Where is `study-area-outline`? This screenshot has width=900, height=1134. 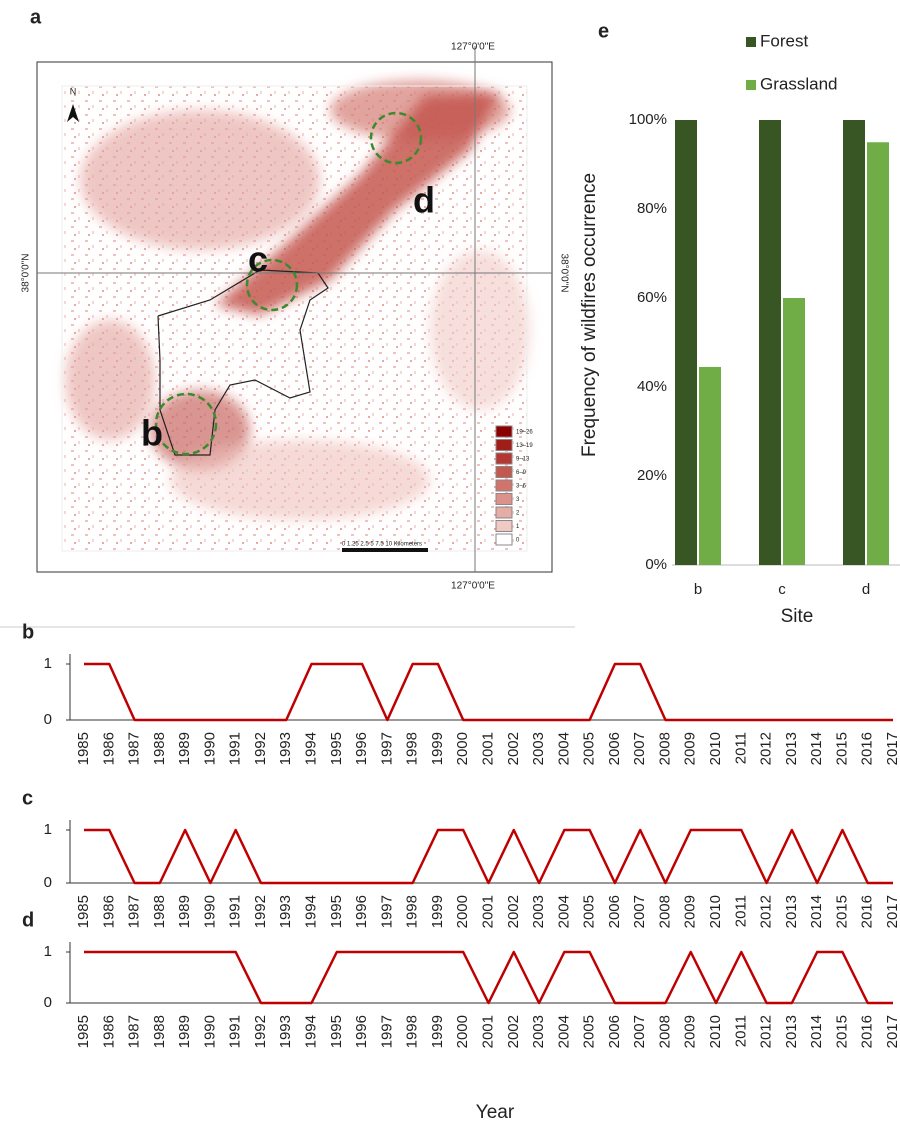
study-area-outline is located at coordinates (243, 362).